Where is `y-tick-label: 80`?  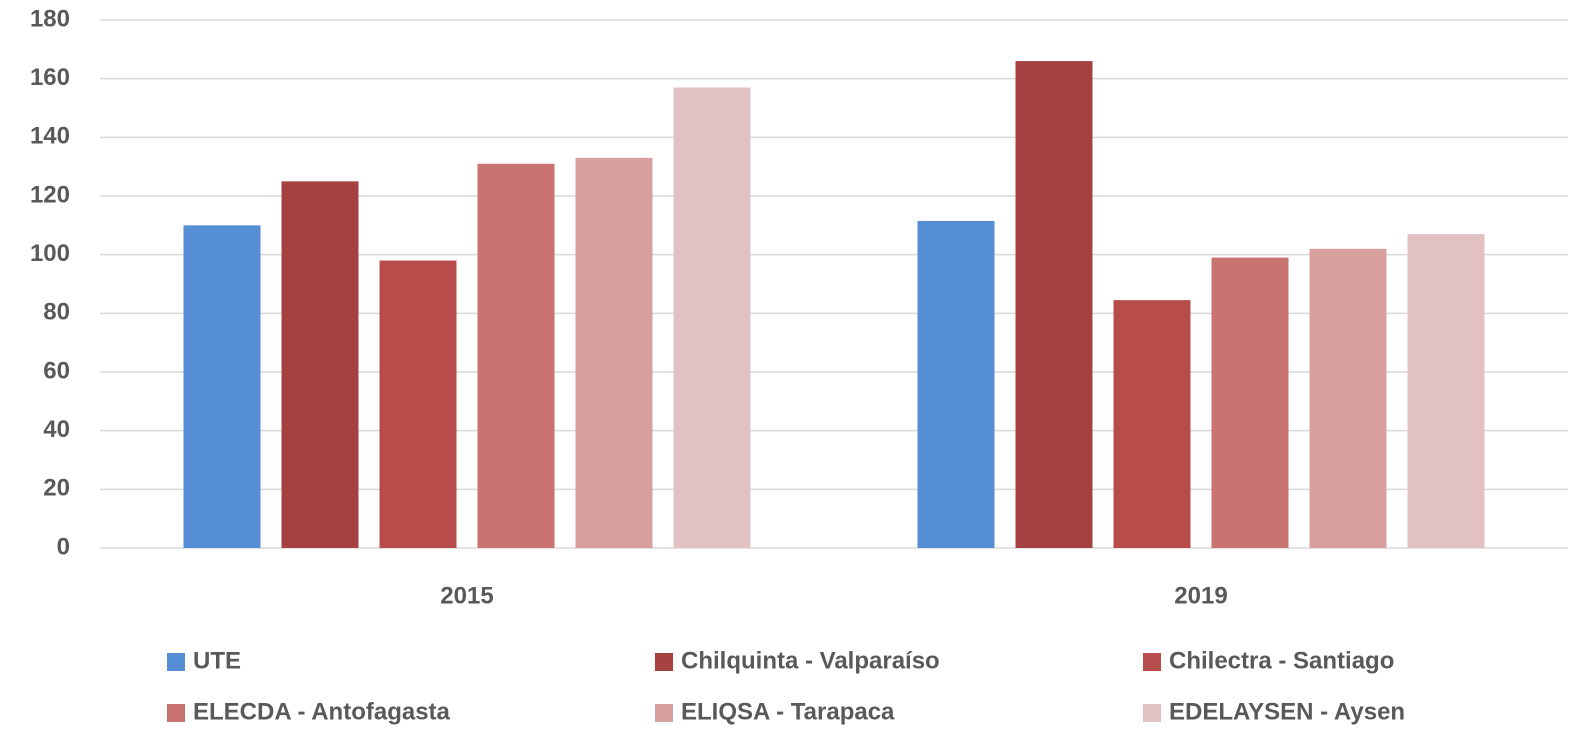
y-tick-label: 80 is located at coordinates (56, 312).